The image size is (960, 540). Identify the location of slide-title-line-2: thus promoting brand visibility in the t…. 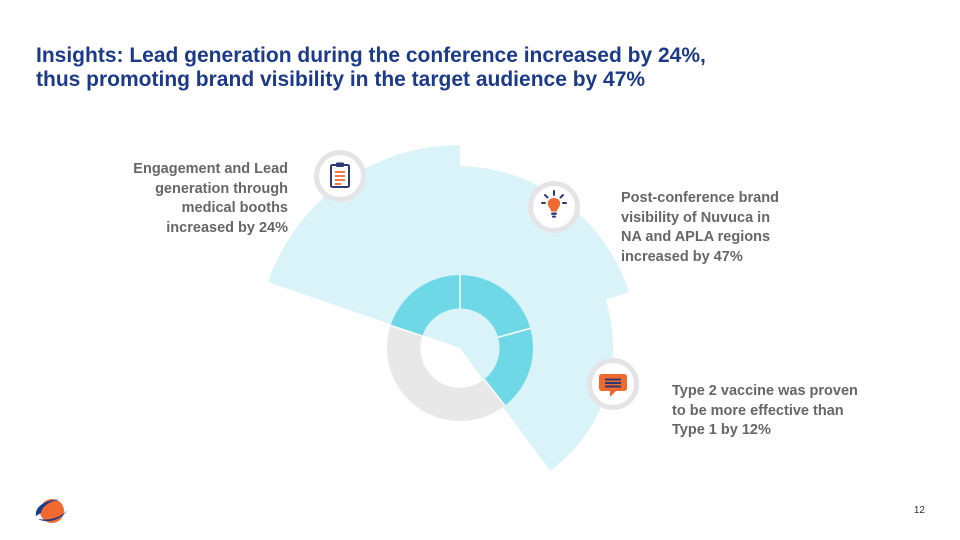
(341, 79).